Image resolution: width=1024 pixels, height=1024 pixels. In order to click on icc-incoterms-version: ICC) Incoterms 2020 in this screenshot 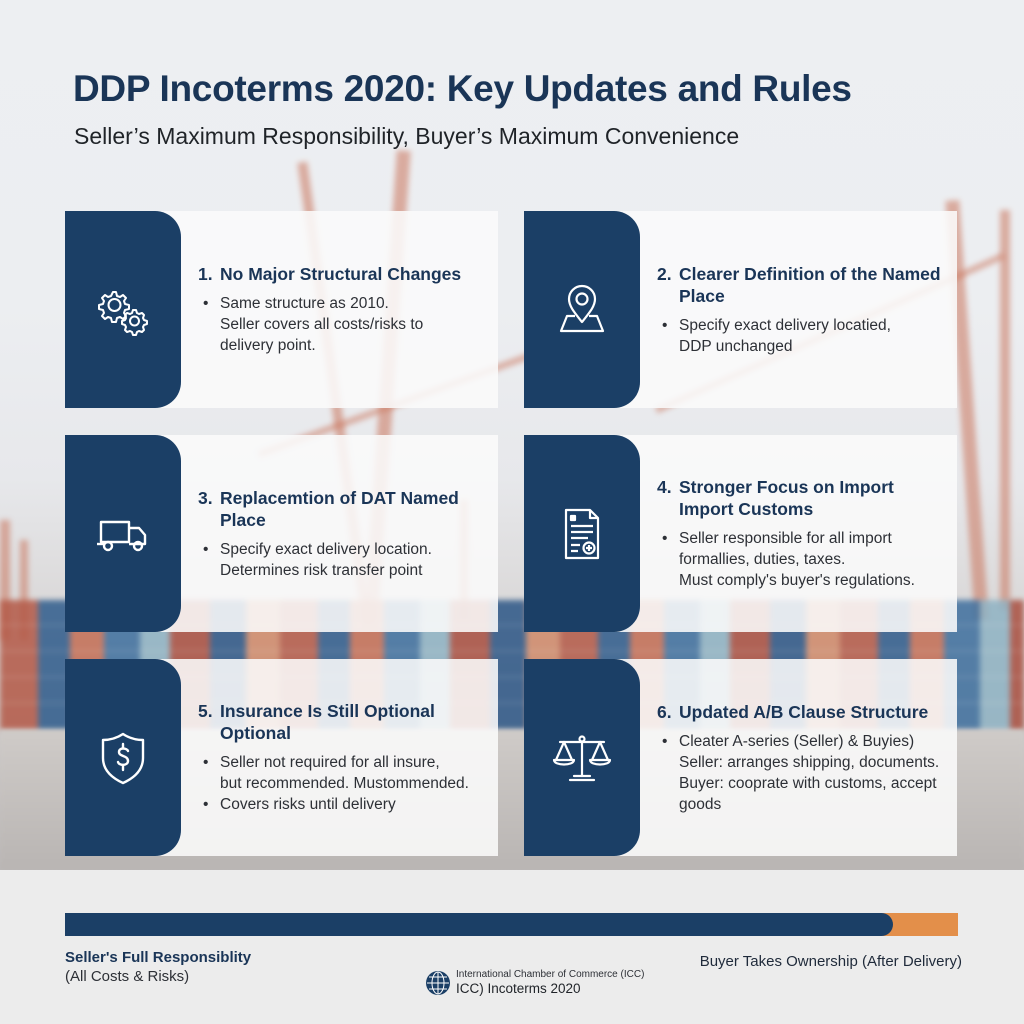, I will do `click(518, 988)`.